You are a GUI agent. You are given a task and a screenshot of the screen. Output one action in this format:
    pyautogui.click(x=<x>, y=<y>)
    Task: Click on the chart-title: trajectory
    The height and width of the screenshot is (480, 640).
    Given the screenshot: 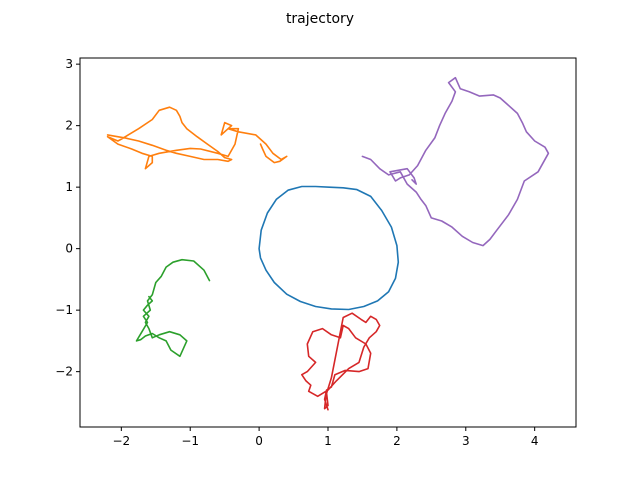 What is the action you would take?
    pyautogui.click(x=320, y=19)
    